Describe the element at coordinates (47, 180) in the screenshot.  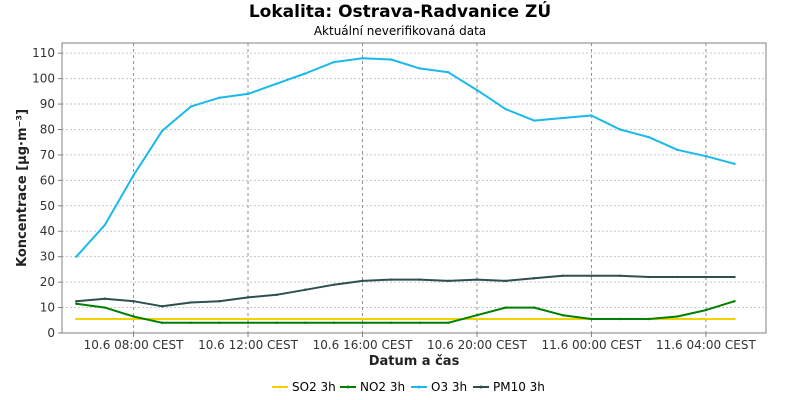
I see `y-tick-label: 60` at that location.